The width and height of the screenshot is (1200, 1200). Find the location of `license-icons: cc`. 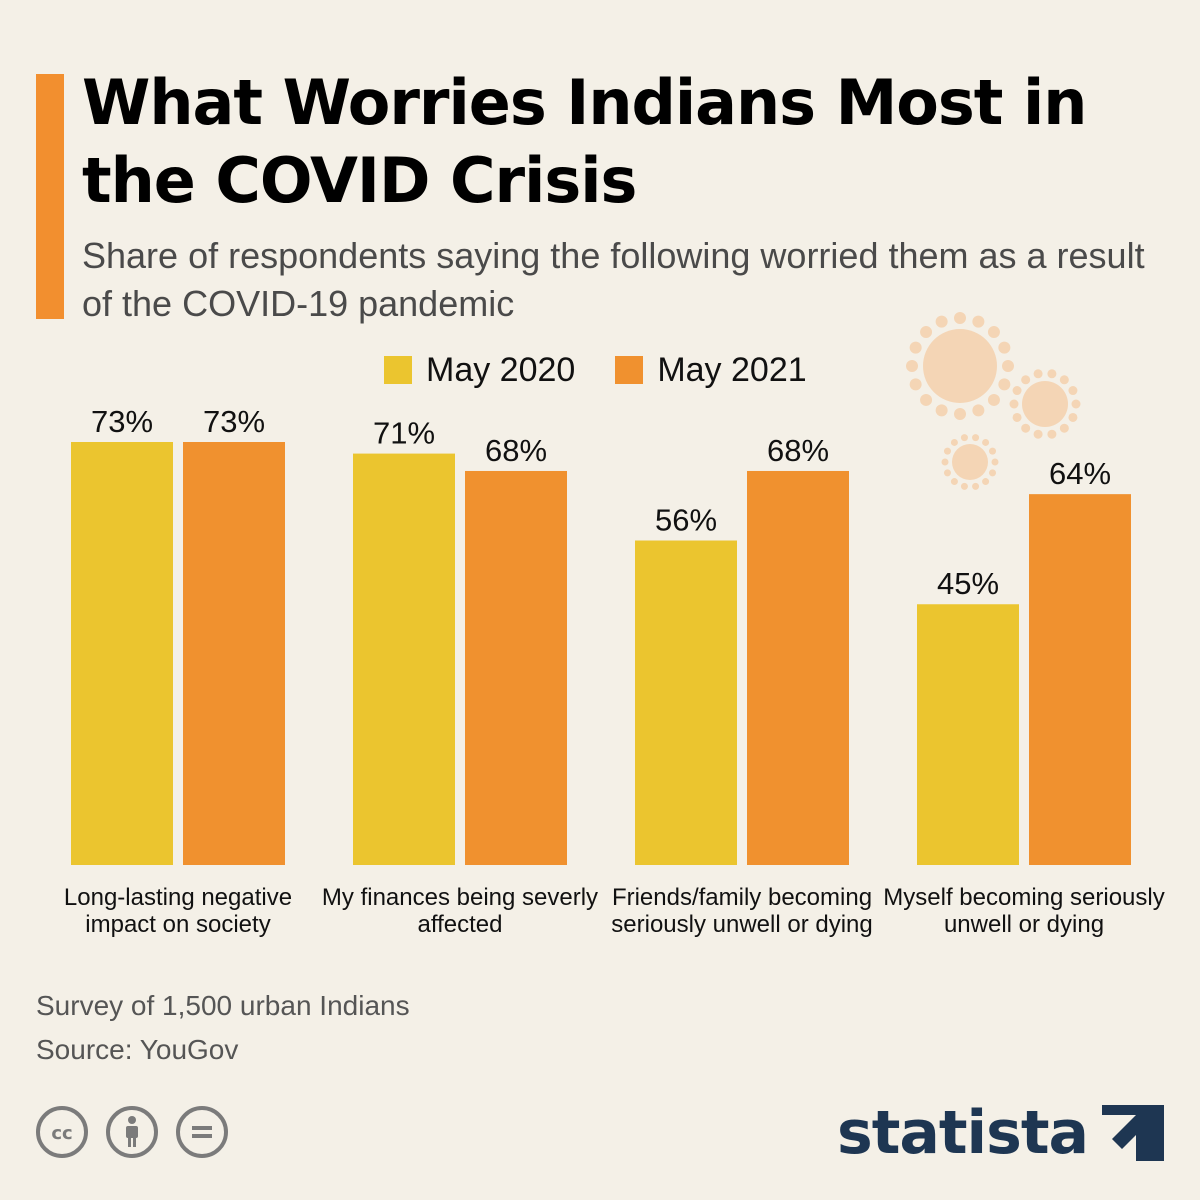

license-icons: cc is located at coordinates (141, 1132).